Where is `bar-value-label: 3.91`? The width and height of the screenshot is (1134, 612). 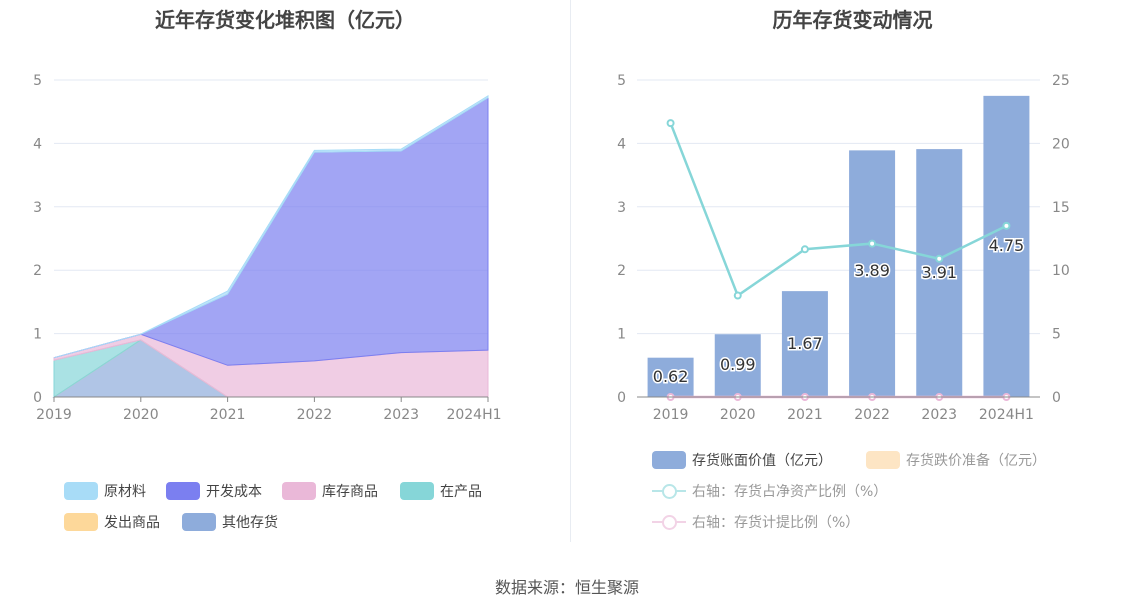
bar-value-label: 3.91 is located at coordinates (939, 272).